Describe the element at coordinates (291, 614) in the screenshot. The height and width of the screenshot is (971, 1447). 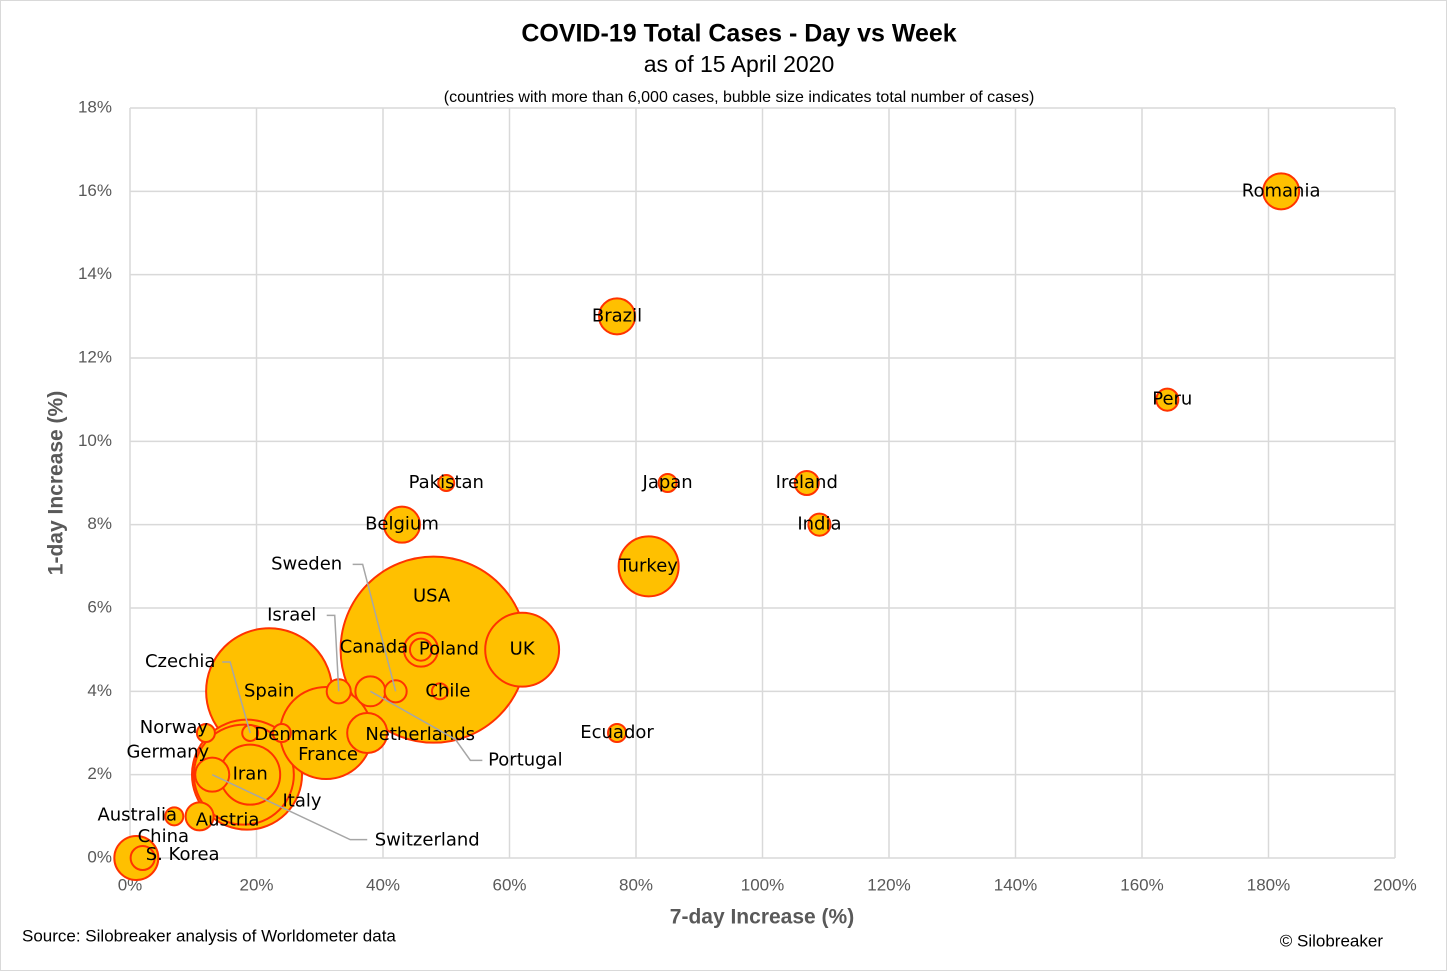
I see `data-label: Israel` at that location.